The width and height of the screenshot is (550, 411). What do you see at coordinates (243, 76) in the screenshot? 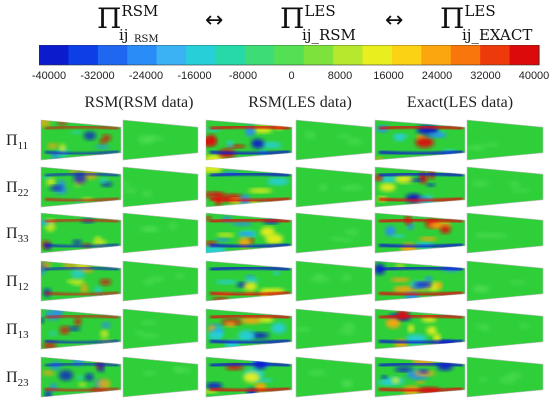
I see `colorbar-tick-label: -8000` at bounding box center [243, 76].